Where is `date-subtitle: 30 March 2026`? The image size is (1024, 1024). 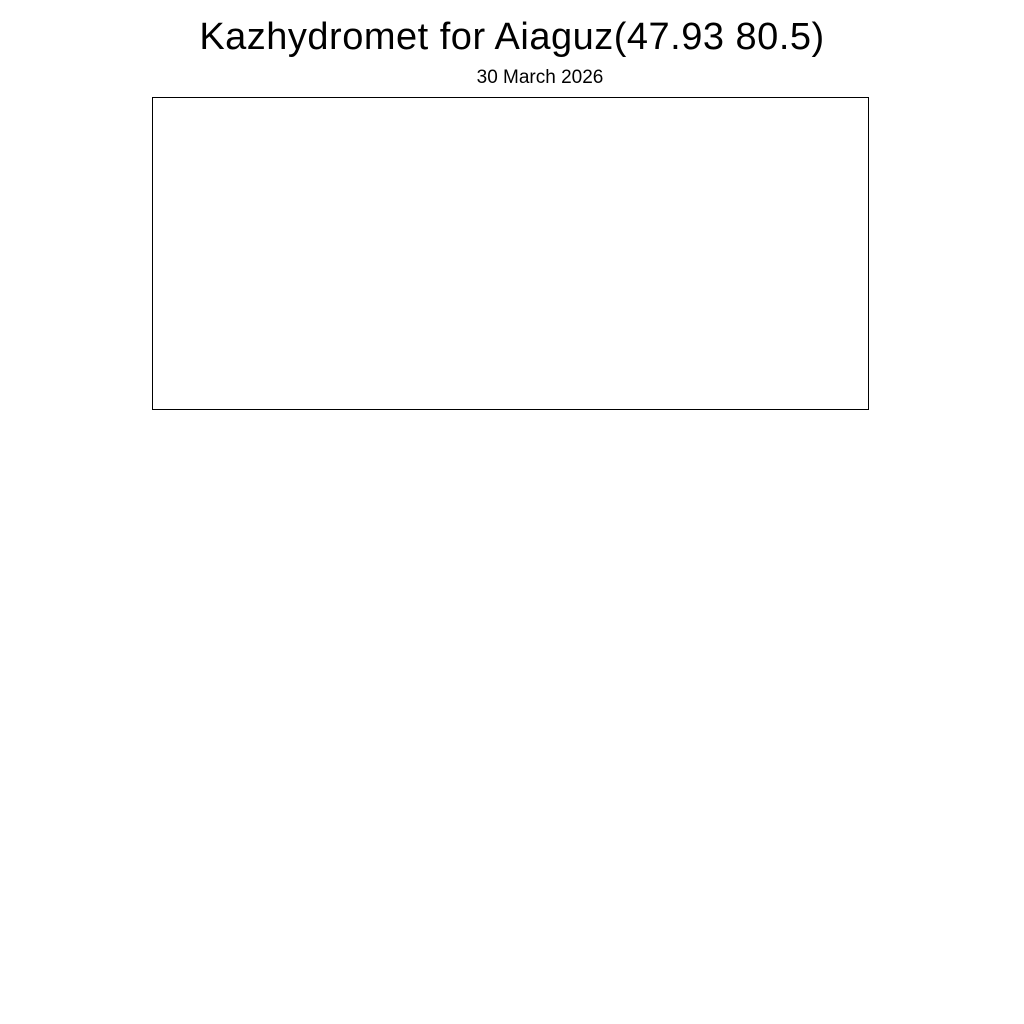
date-subtitle: 30 March 2026 is located at coordinates (540, 77).